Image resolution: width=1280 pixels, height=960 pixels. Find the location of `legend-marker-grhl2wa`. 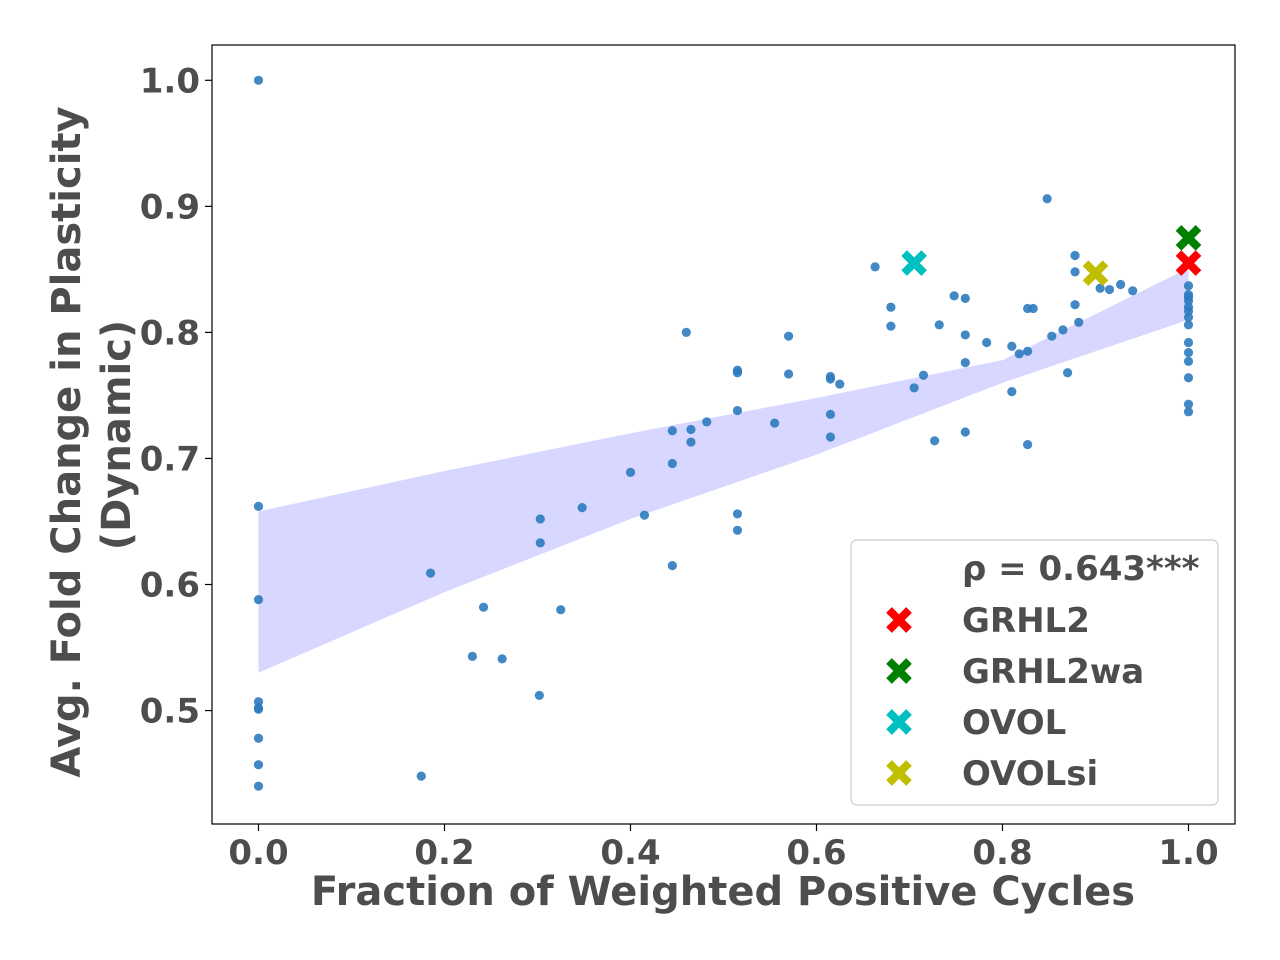

legend-marker-grhl2wa is located at coordinates (899, 671).